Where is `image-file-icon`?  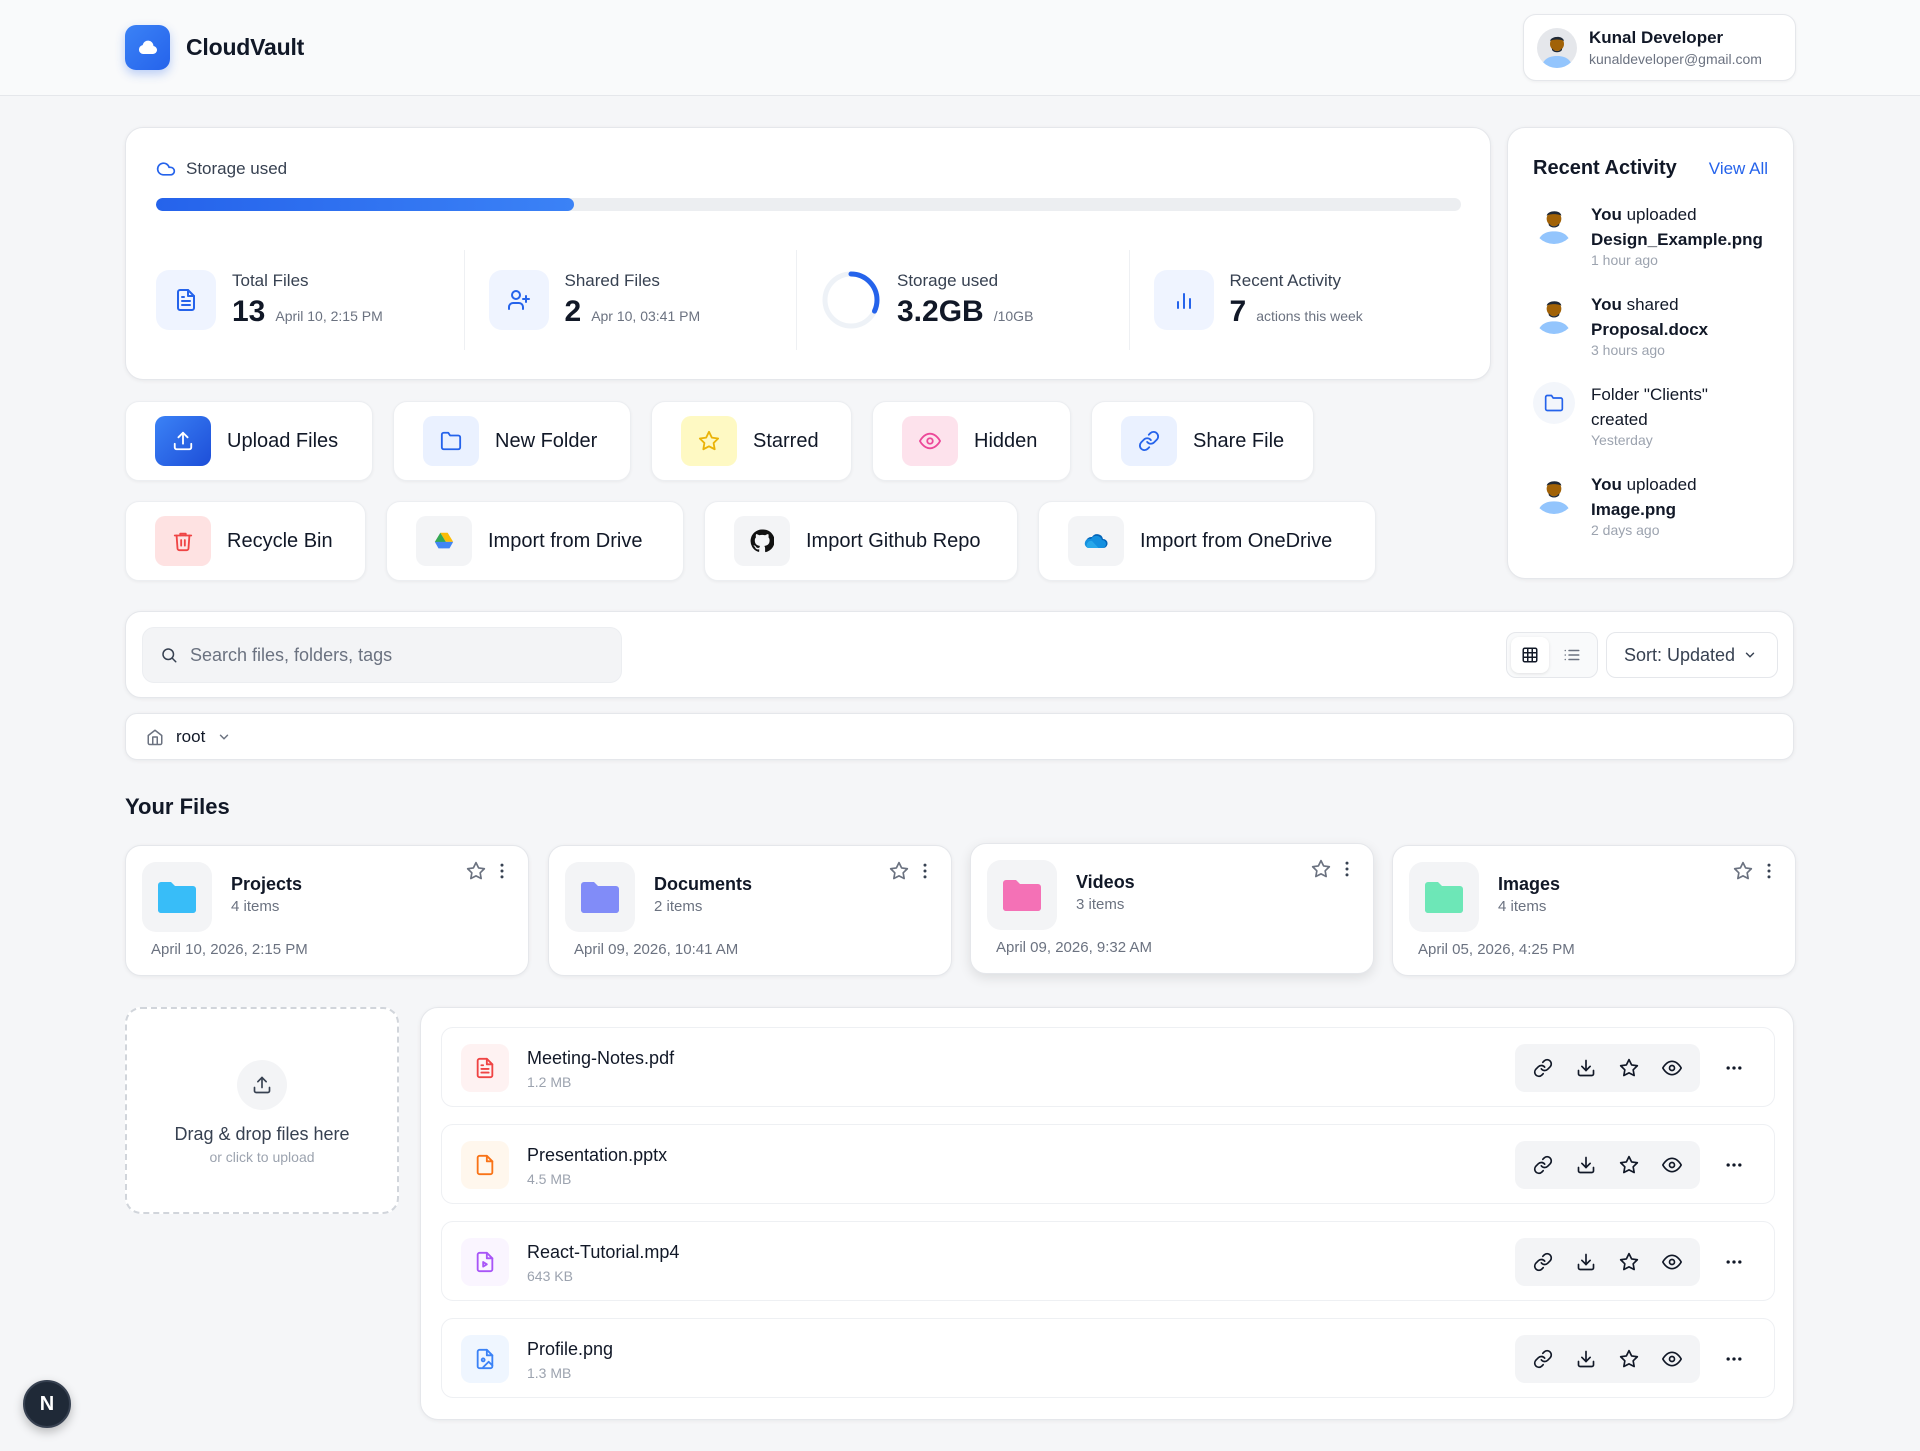 image-file-icon is located at coordinates (485, 1359).